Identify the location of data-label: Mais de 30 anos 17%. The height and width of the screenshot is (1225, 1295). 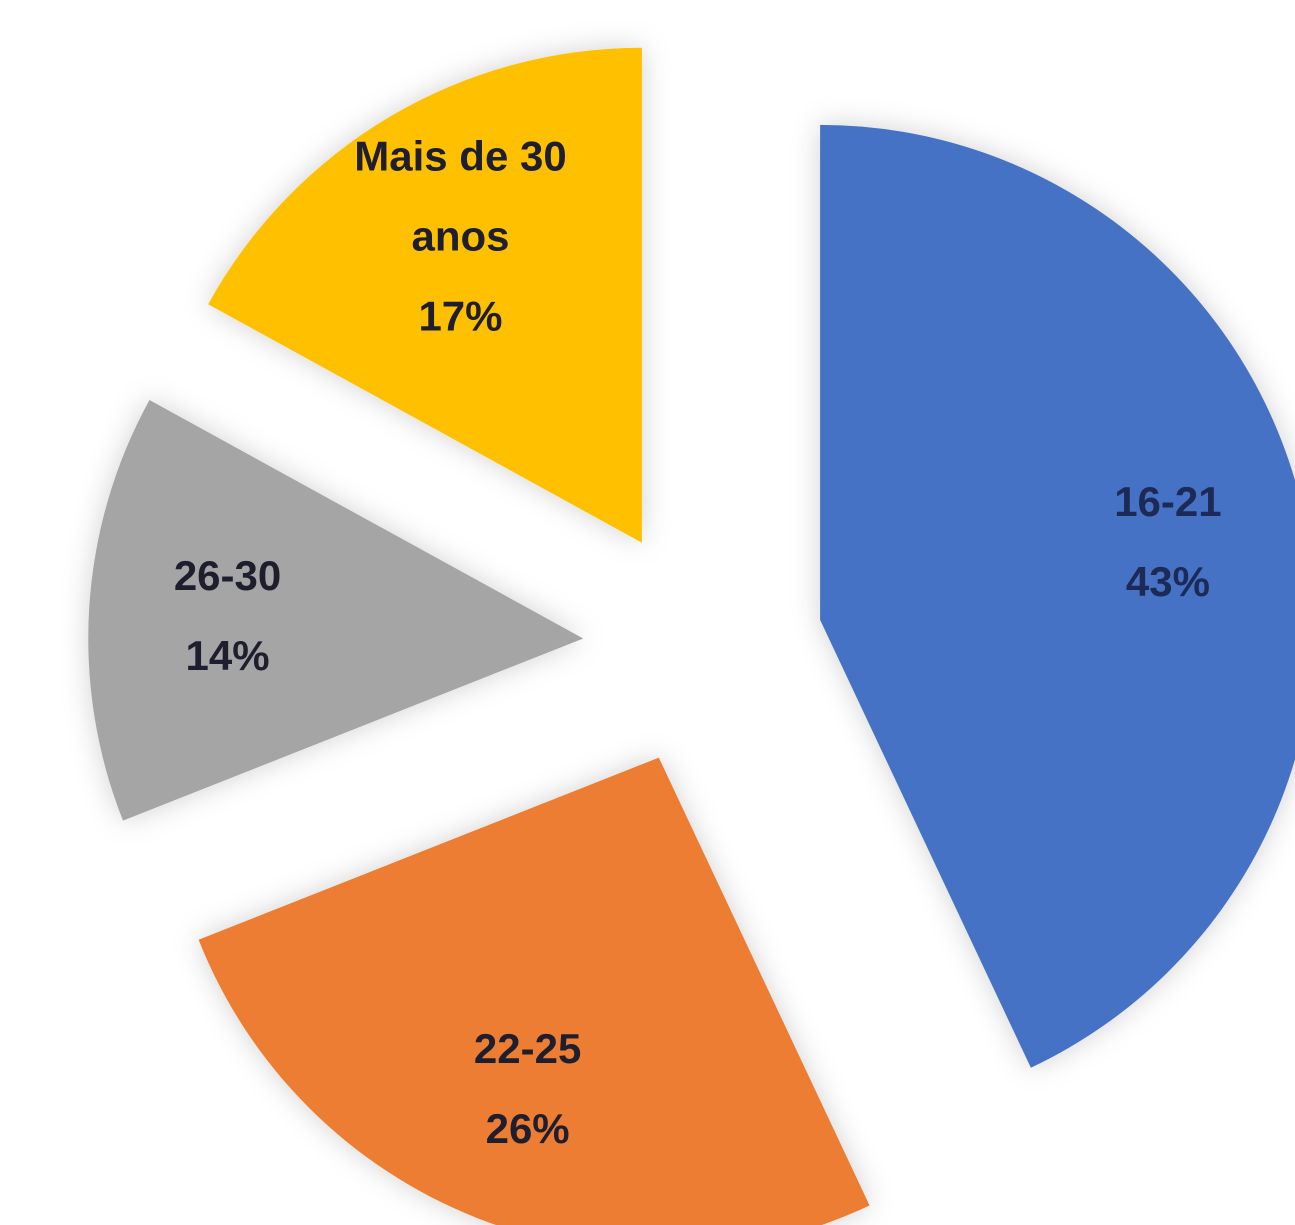
(460, 235).